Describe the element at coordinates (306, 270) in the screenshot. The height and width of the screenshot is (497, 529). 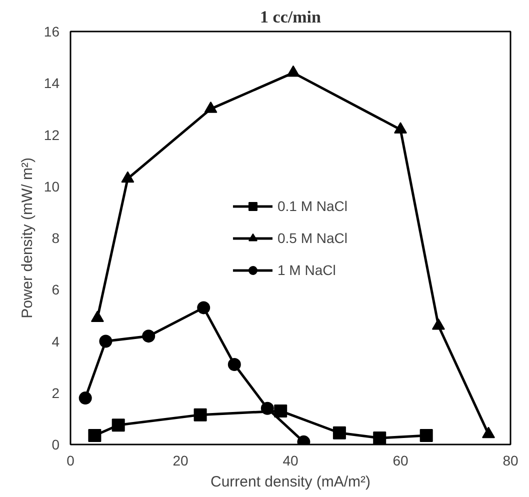
I see `legend-label: 1 M NaCl` at that location.